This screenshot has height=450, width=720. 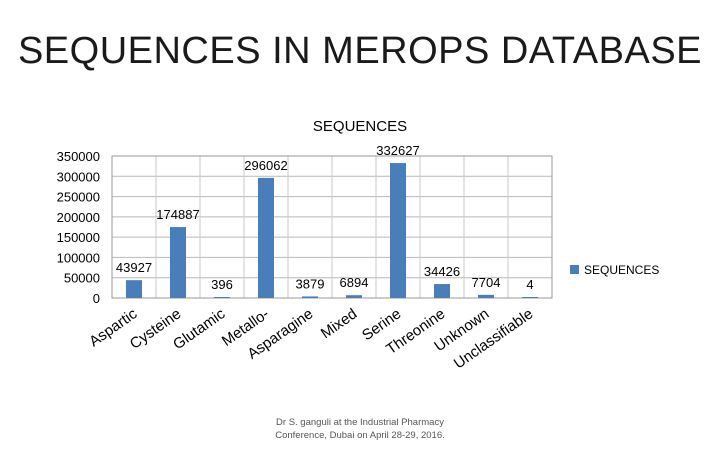 I want to click on legend-label: SEQUENCES, so click(x=621, y=270).